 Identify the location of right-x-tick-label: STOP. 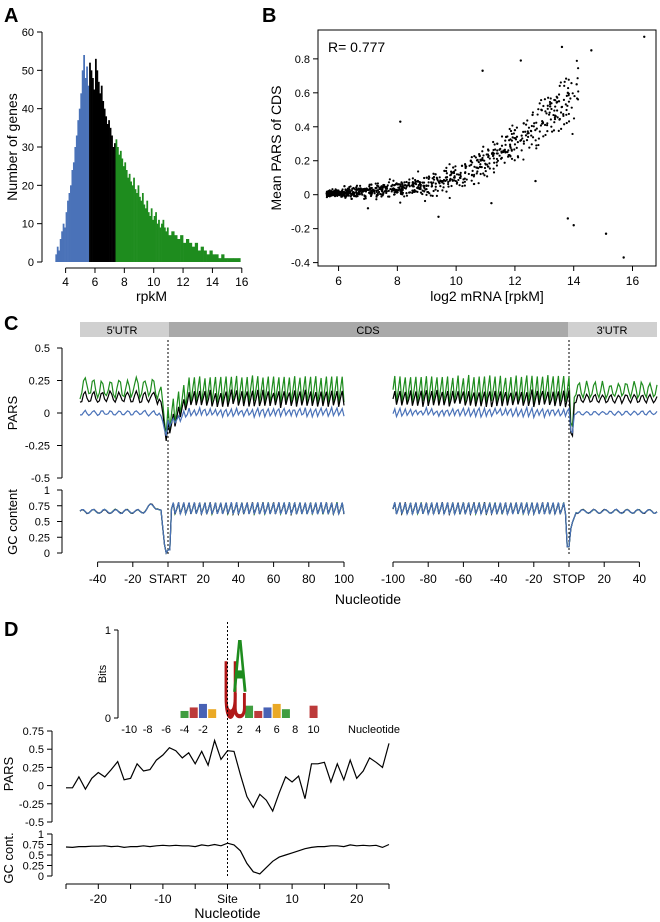
(569, 579).